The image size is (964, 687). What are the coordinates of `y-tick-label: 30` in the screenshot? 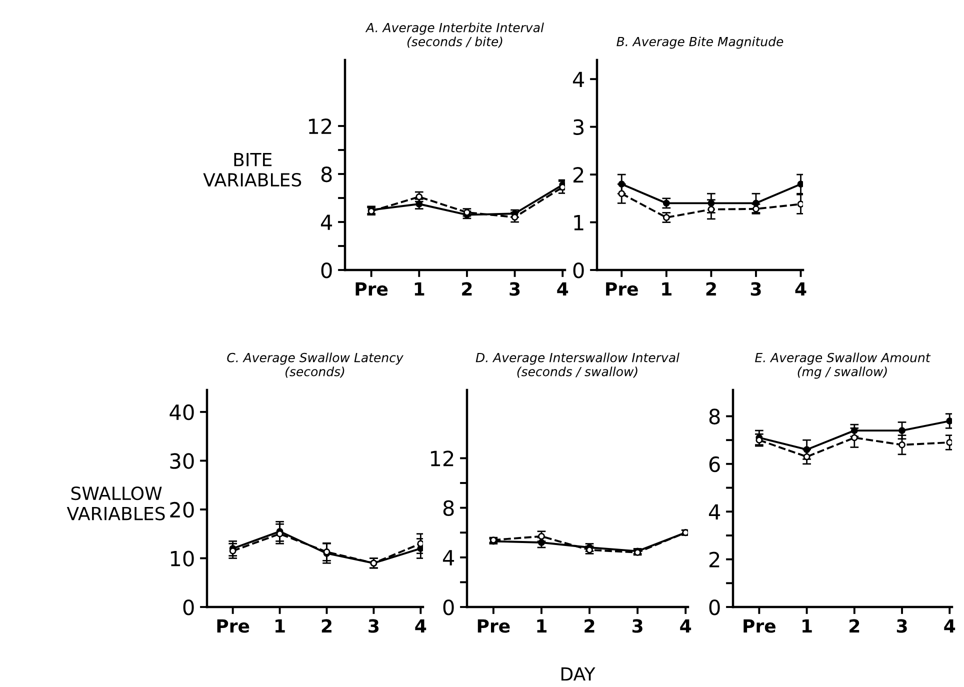 It's located at (182, 461).